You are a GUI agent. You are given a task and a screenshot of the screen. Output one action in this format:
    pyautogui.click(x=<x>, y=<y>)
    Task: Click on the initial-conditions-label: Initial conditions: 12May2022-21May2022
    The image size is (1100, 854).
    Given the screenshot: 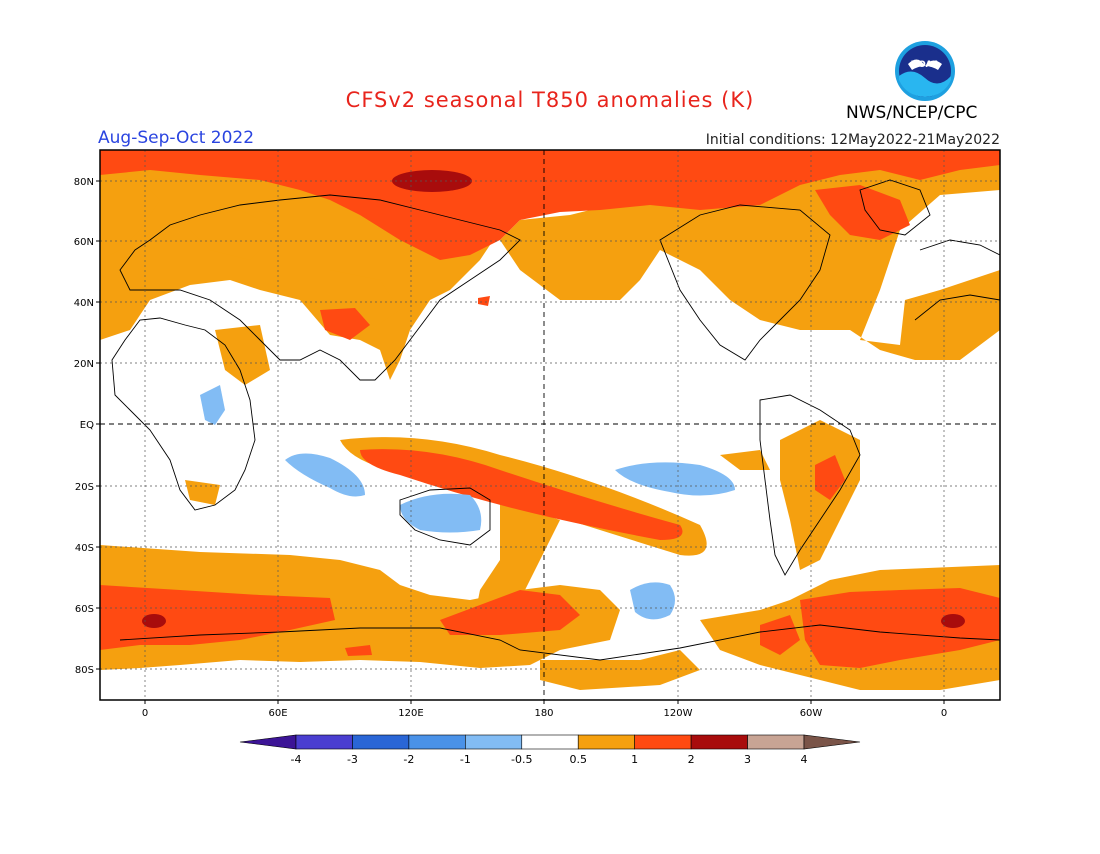 What is the action you would take?
    pyautogui.click(x=852, y=140)
    